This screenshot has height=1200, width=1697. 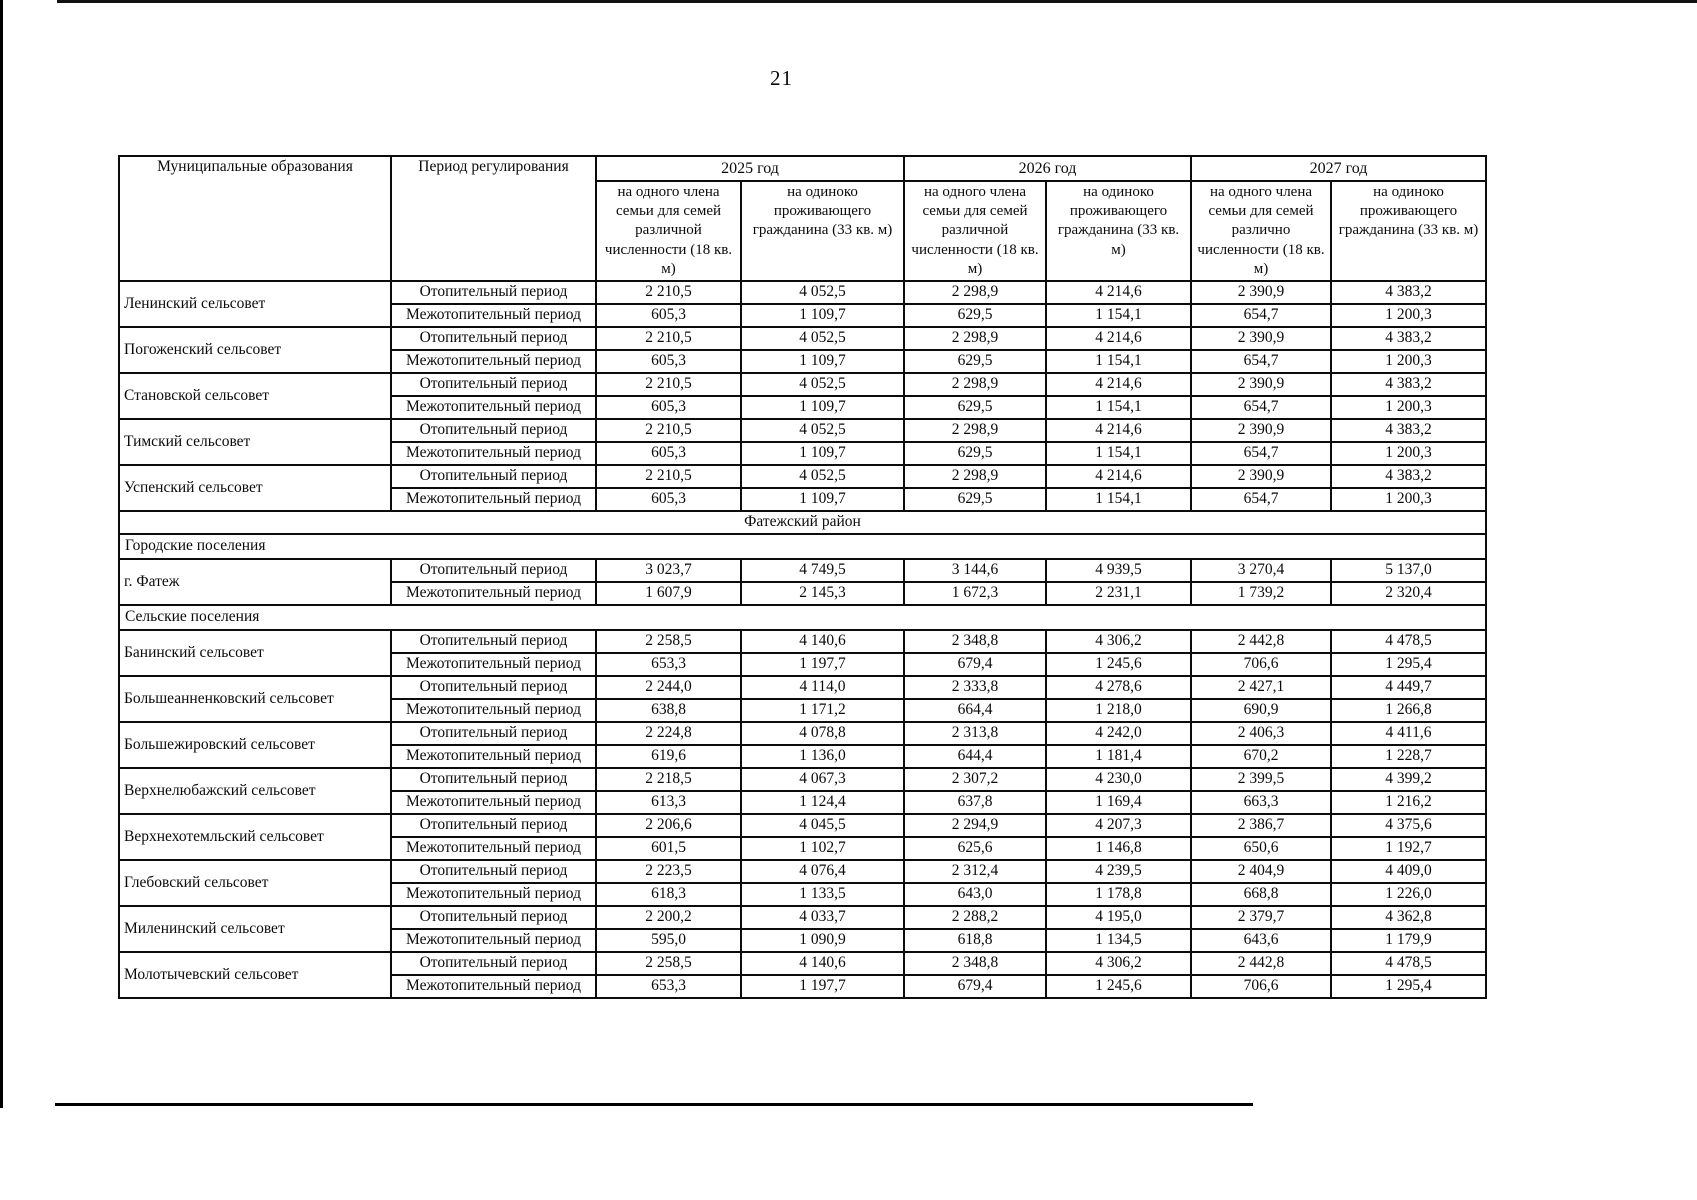 I want to click on header-year-2025: 2025 год, so click(x=750, y=168).